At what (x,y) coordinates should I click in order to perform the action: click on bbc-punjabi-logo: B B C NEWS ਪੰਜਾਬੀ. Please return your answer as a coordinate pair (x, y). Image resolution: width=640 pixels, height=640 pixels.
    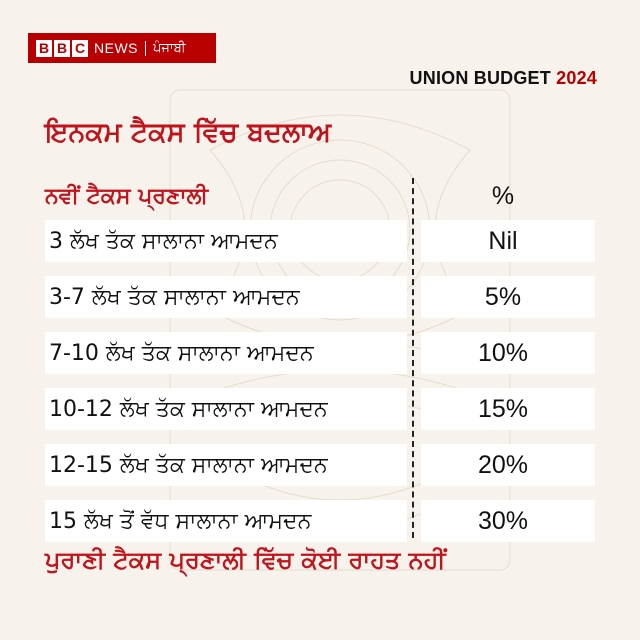
    Looking at the image, I should click on (122, 48).